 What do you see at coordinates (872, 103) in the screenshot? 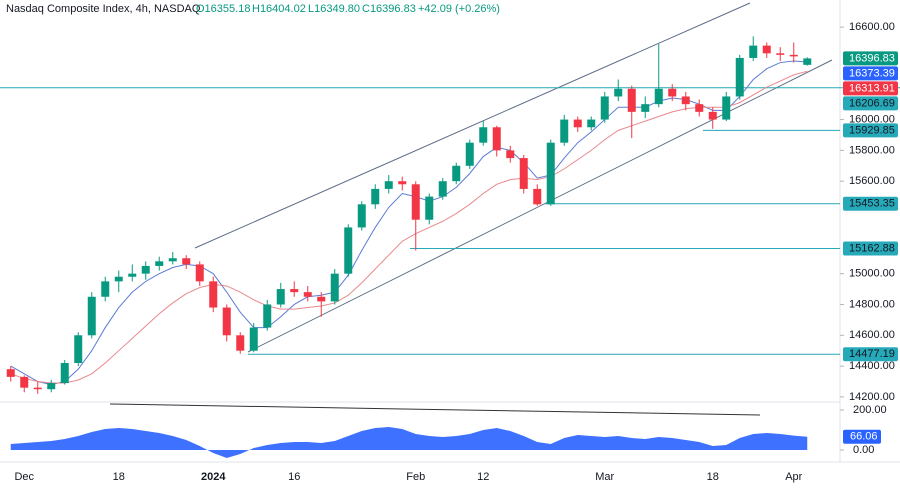
I see `price-label: 16206.69` at bounding box center [872, 103].